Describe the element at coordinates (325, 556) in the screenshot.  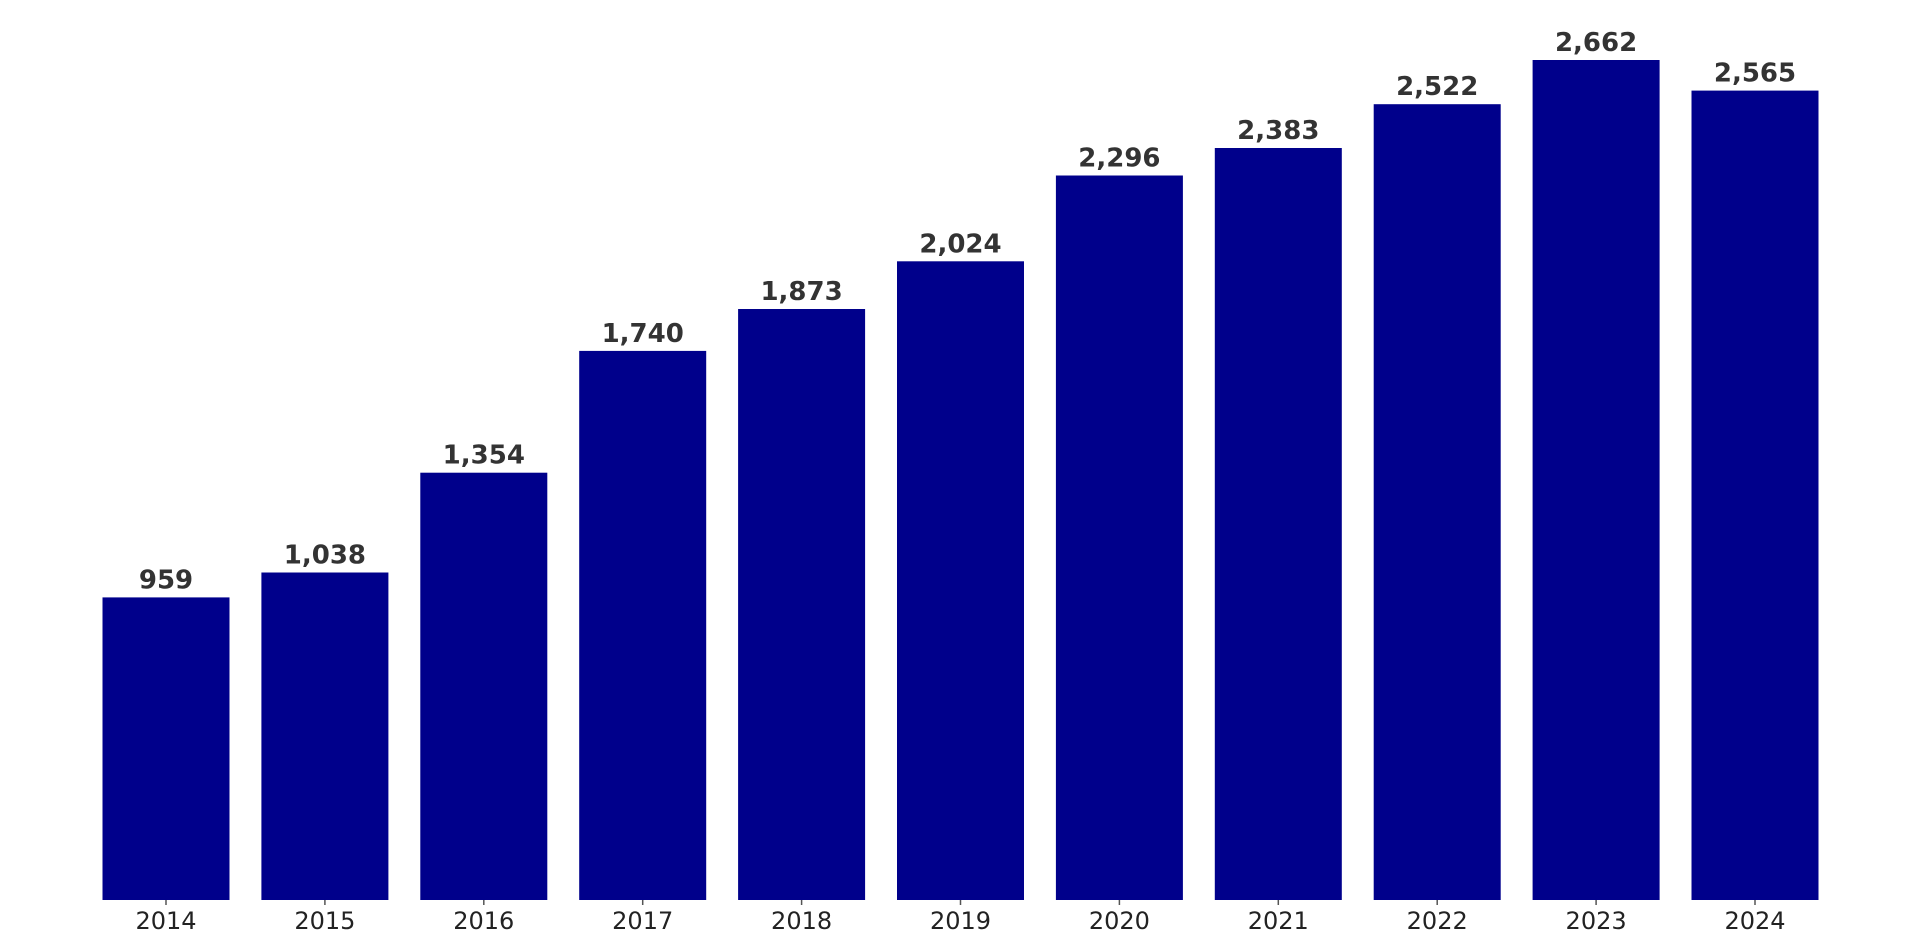
I see `value-label-2015: 1,038` at that location.